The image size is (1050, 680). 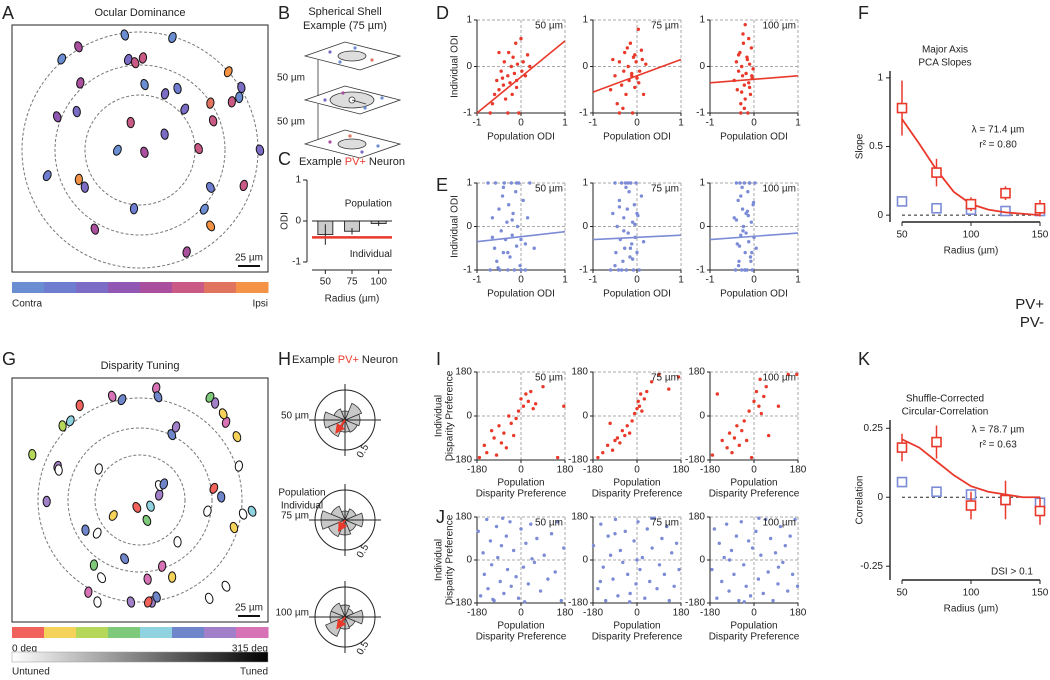 What do you see at coordinates (871, 566) in the screenshot?
I see `y-tick-label: -0.25` at bounding box center [871, 566].